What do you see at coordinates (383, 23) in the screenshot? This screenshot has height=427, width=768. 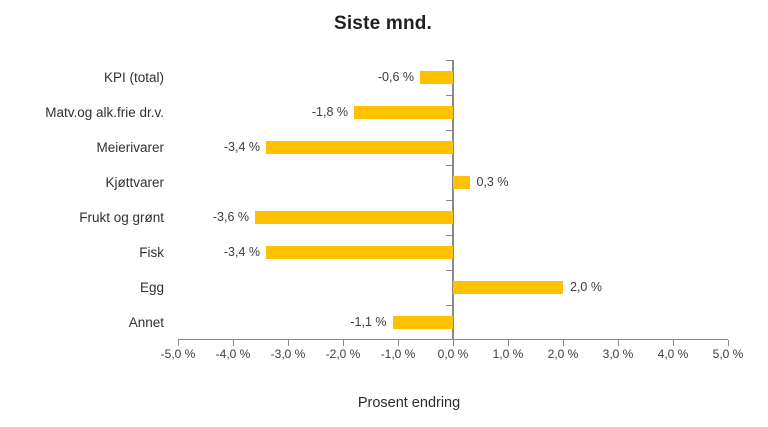 I see `chart-title: Siste mnd.` at bounding box center [383, 23].